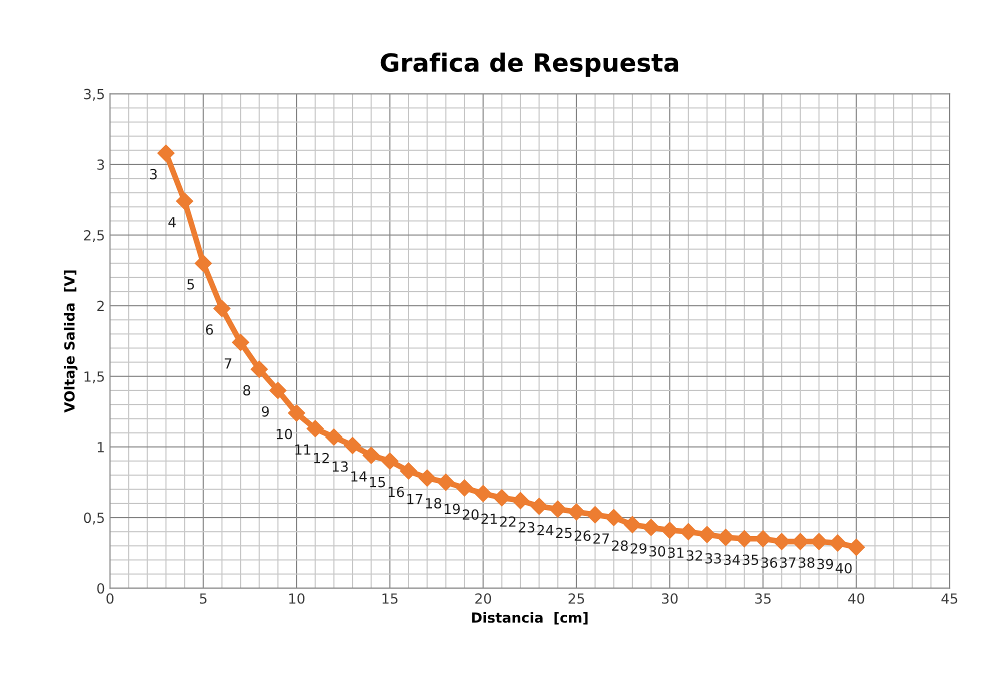  I want to click on annotation: 8, so click(246, 390).